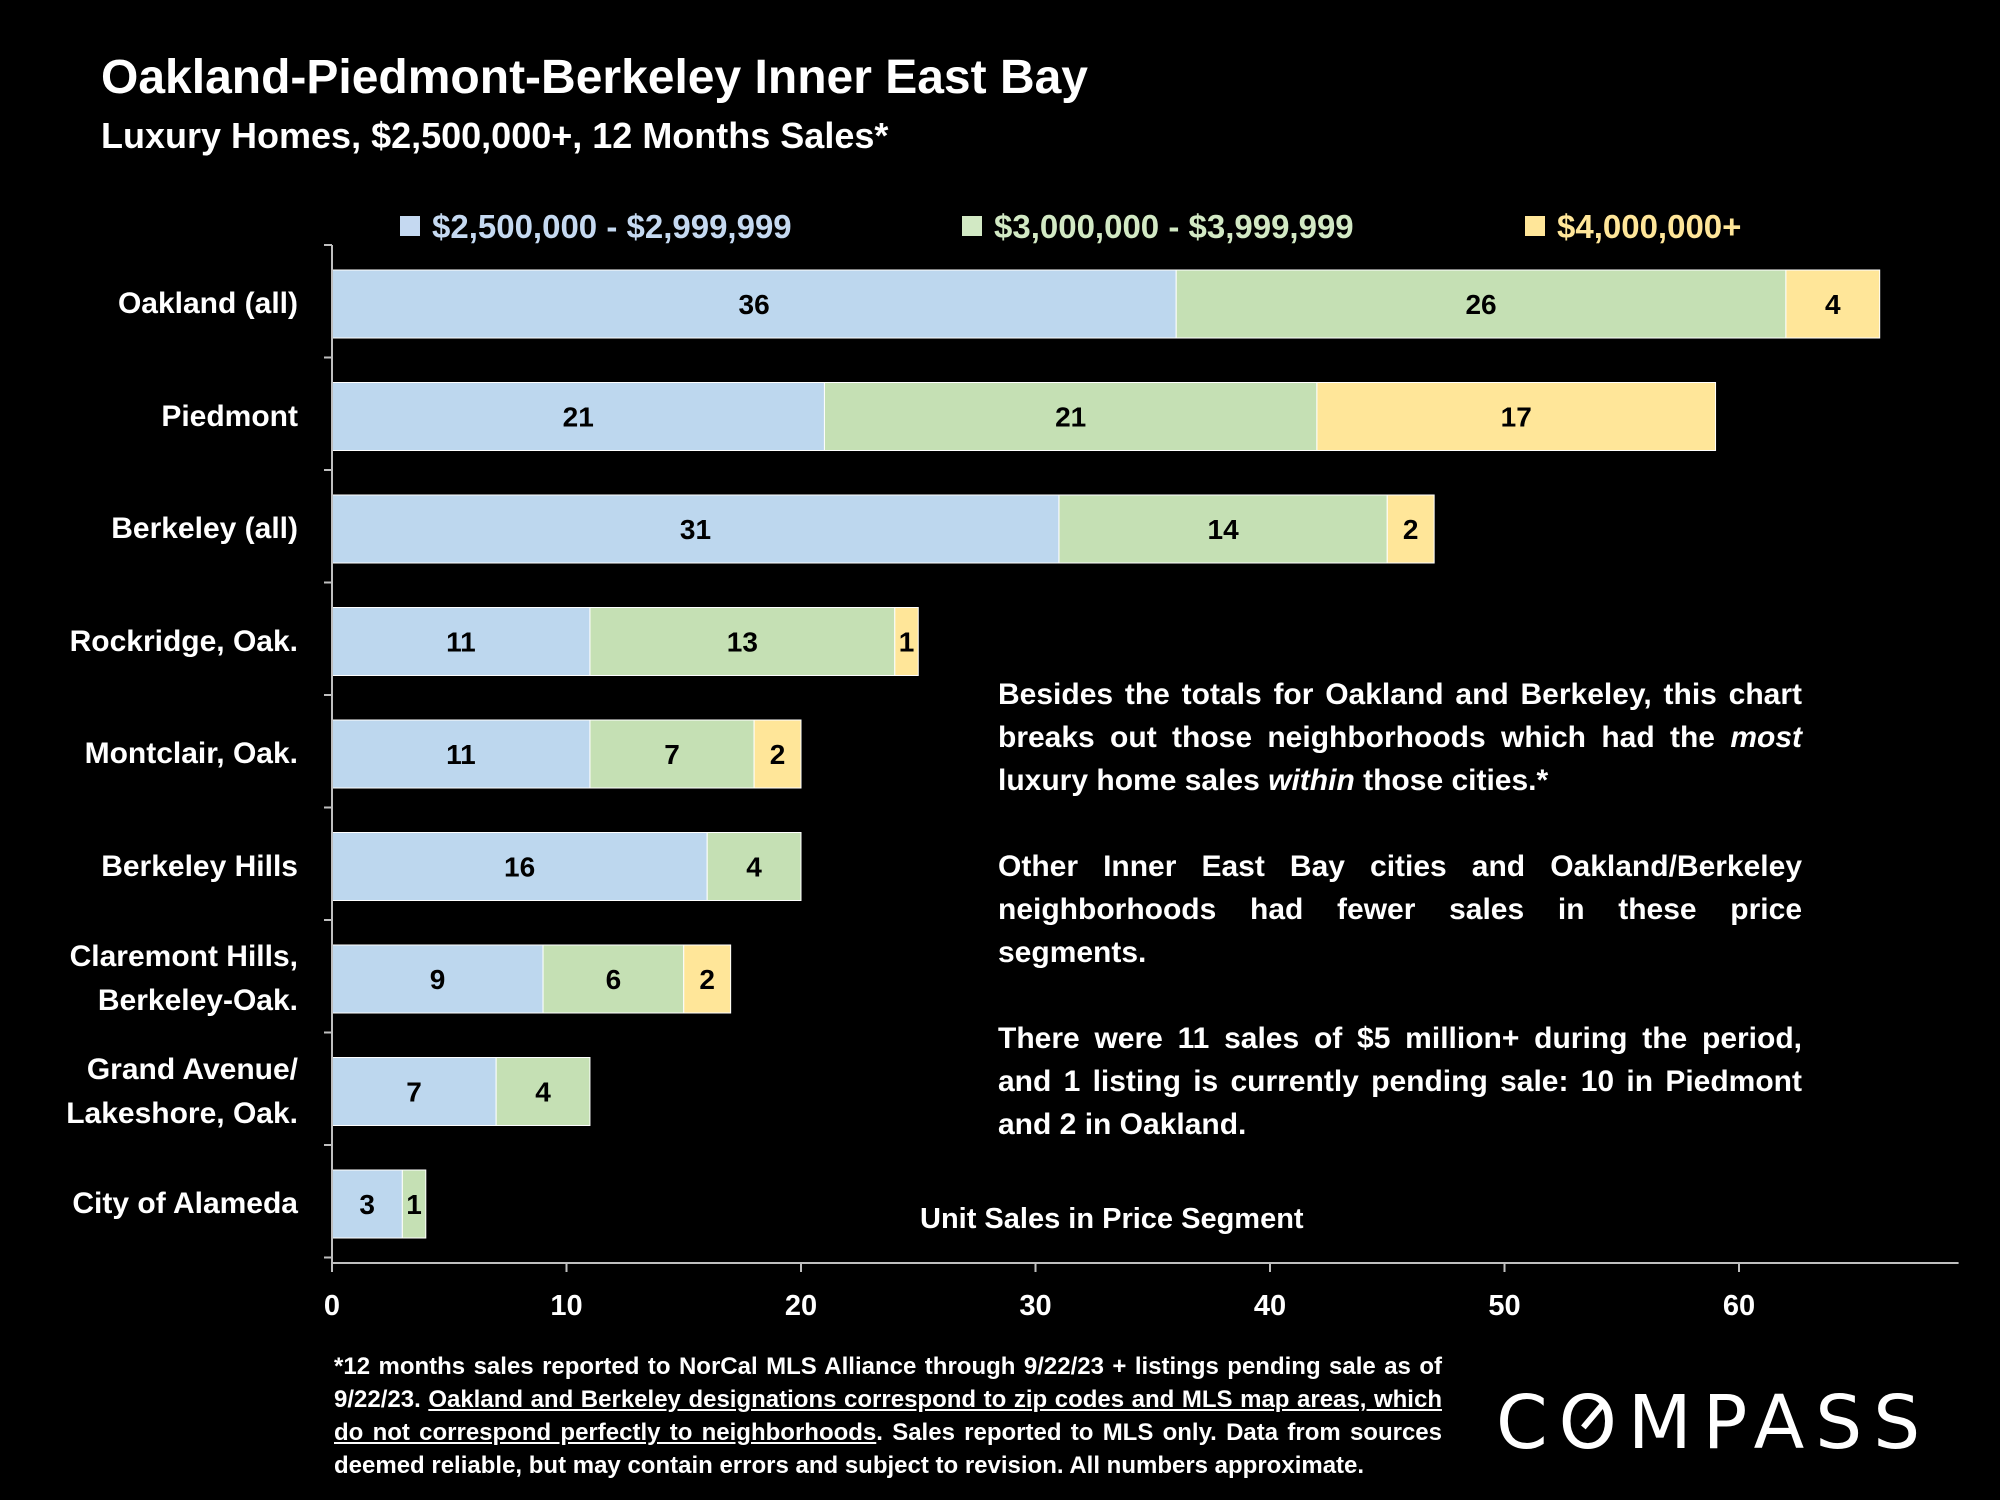 This screenshot has height=1500, width=2000. I want to click on x-axis-title: Unit Sales in Price Segment, so click(1112, 1219).